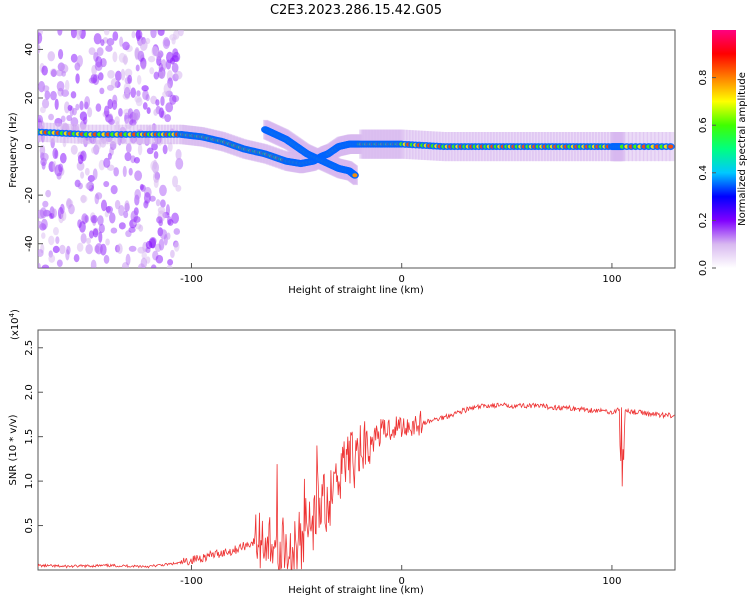 This screenshot has height=600, width=750. Describe the element at coordinates (356, 290) in the screenshot. I see `heatmap-x-axis-label: Height of straight line (km)` at that location.